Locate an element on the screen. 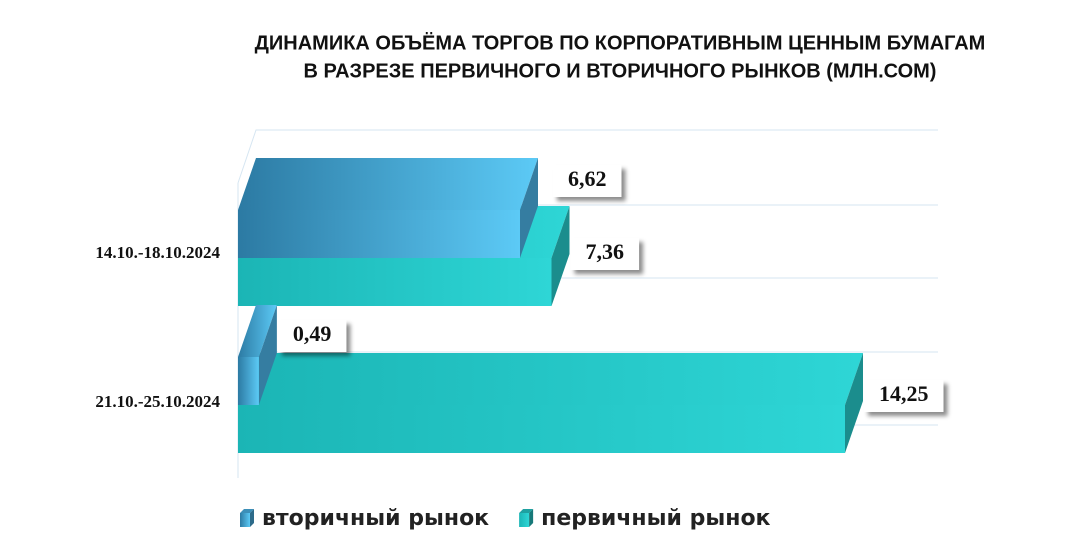 This screenshot has height=558, width=1080. y-tick-label: 21.10.-25.10.2024 is located at coordinates (157, 401).